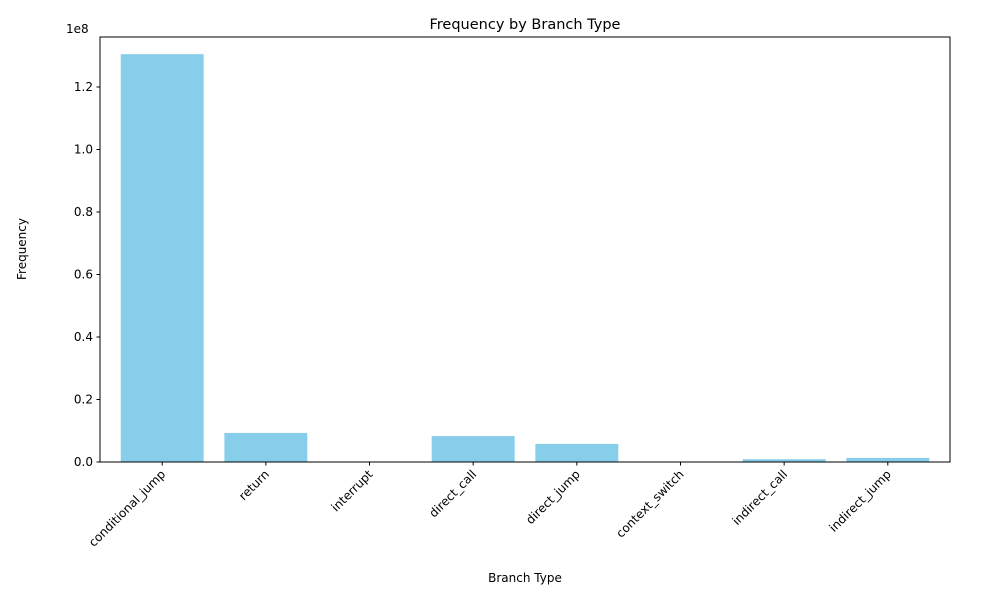  I want to click on bar-indirect_call, so click(784, 460).